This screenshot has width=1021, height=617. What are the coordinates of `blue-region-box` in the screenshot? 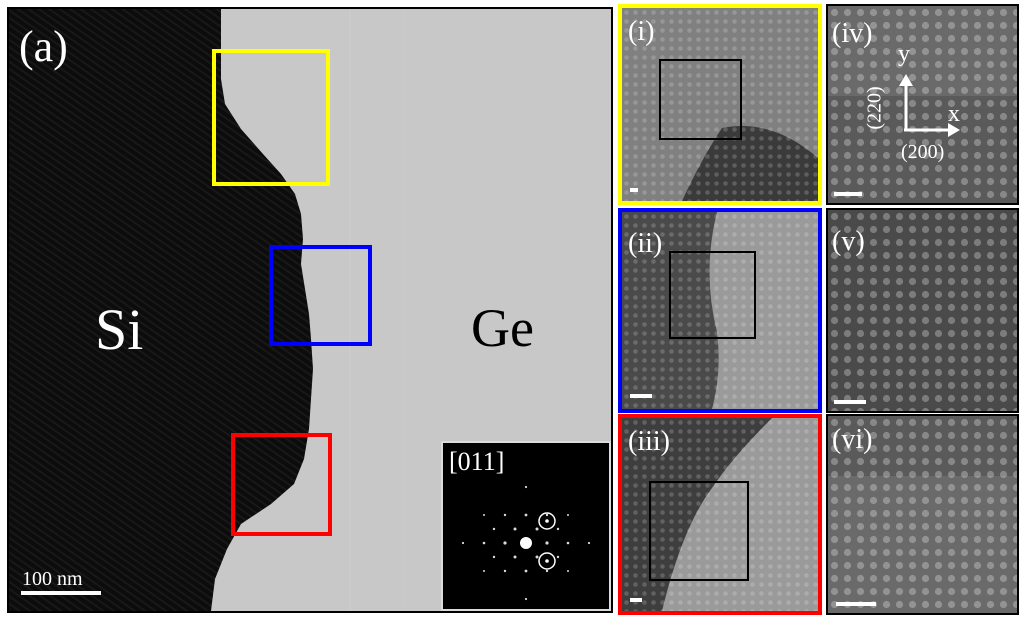 It's located at (320, 295).